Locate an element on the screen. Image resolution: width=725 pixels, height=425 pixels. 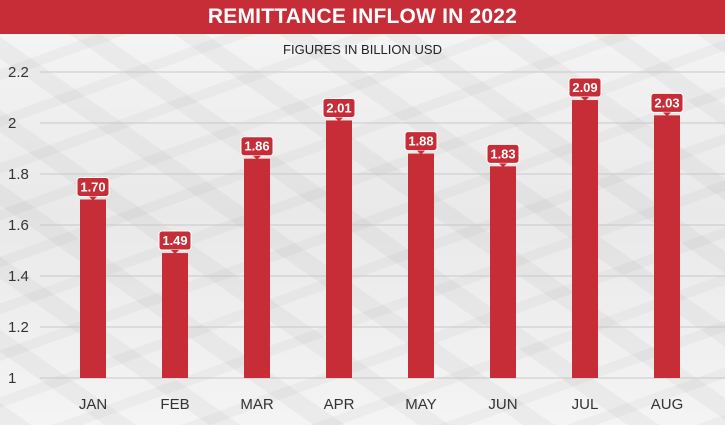
data-label: 1.86 is located at coordinates (256, 146).